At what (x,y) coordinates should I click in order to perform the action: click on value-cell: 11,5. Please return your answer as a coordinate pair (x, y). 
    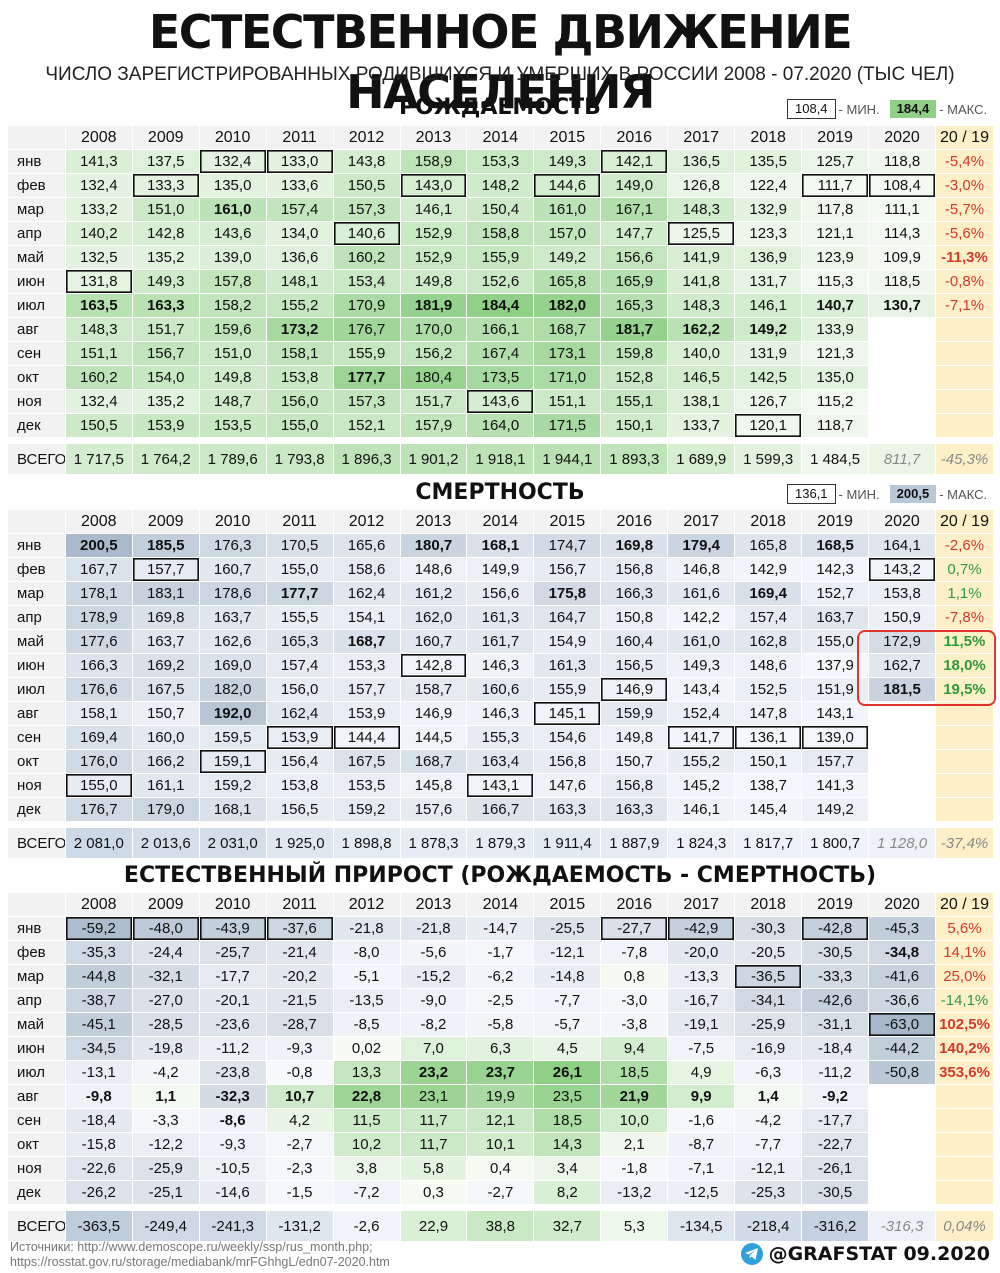
    Looking at the image, I should click on (367, 1121).